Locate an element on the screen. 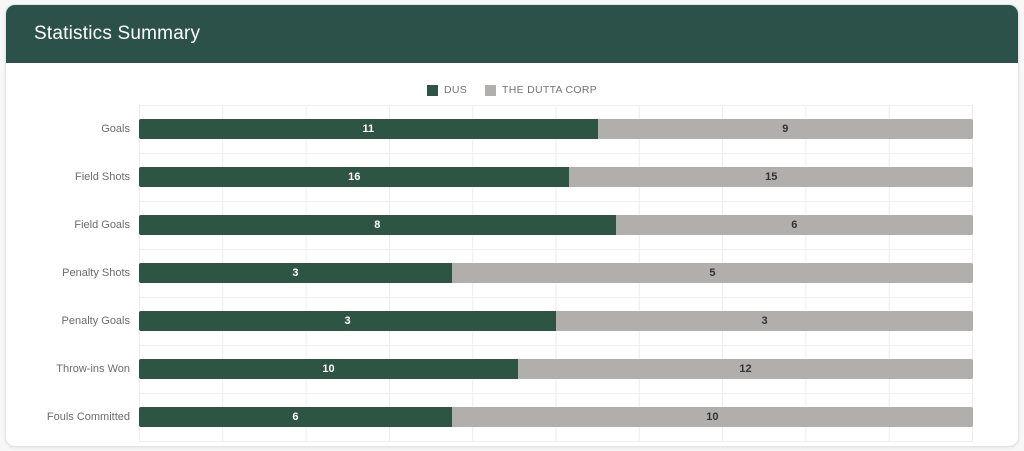  bar-segment-the-dutta-corp-field-shots: 15 is located at coordinates (771, 177).